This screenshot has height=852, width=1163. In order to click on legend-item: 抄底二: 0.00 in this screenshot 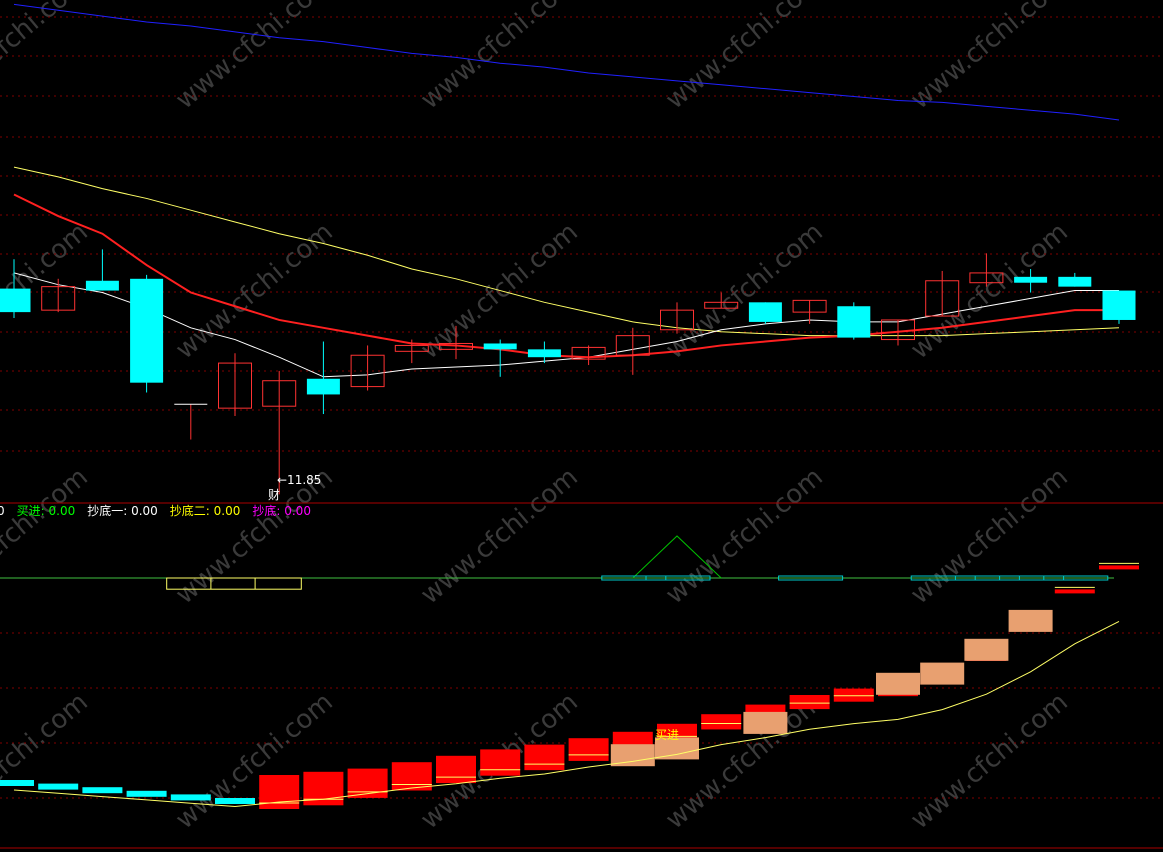, I will do `click(205, 510)`.